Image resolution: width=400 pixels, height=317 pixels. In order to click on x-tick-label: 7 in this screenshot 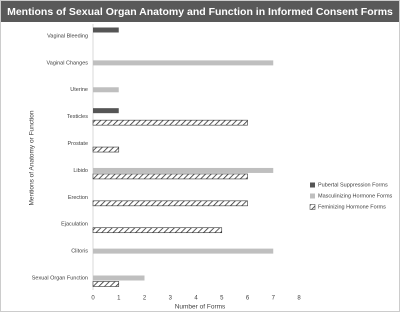, I will do `click(274, 299)`.